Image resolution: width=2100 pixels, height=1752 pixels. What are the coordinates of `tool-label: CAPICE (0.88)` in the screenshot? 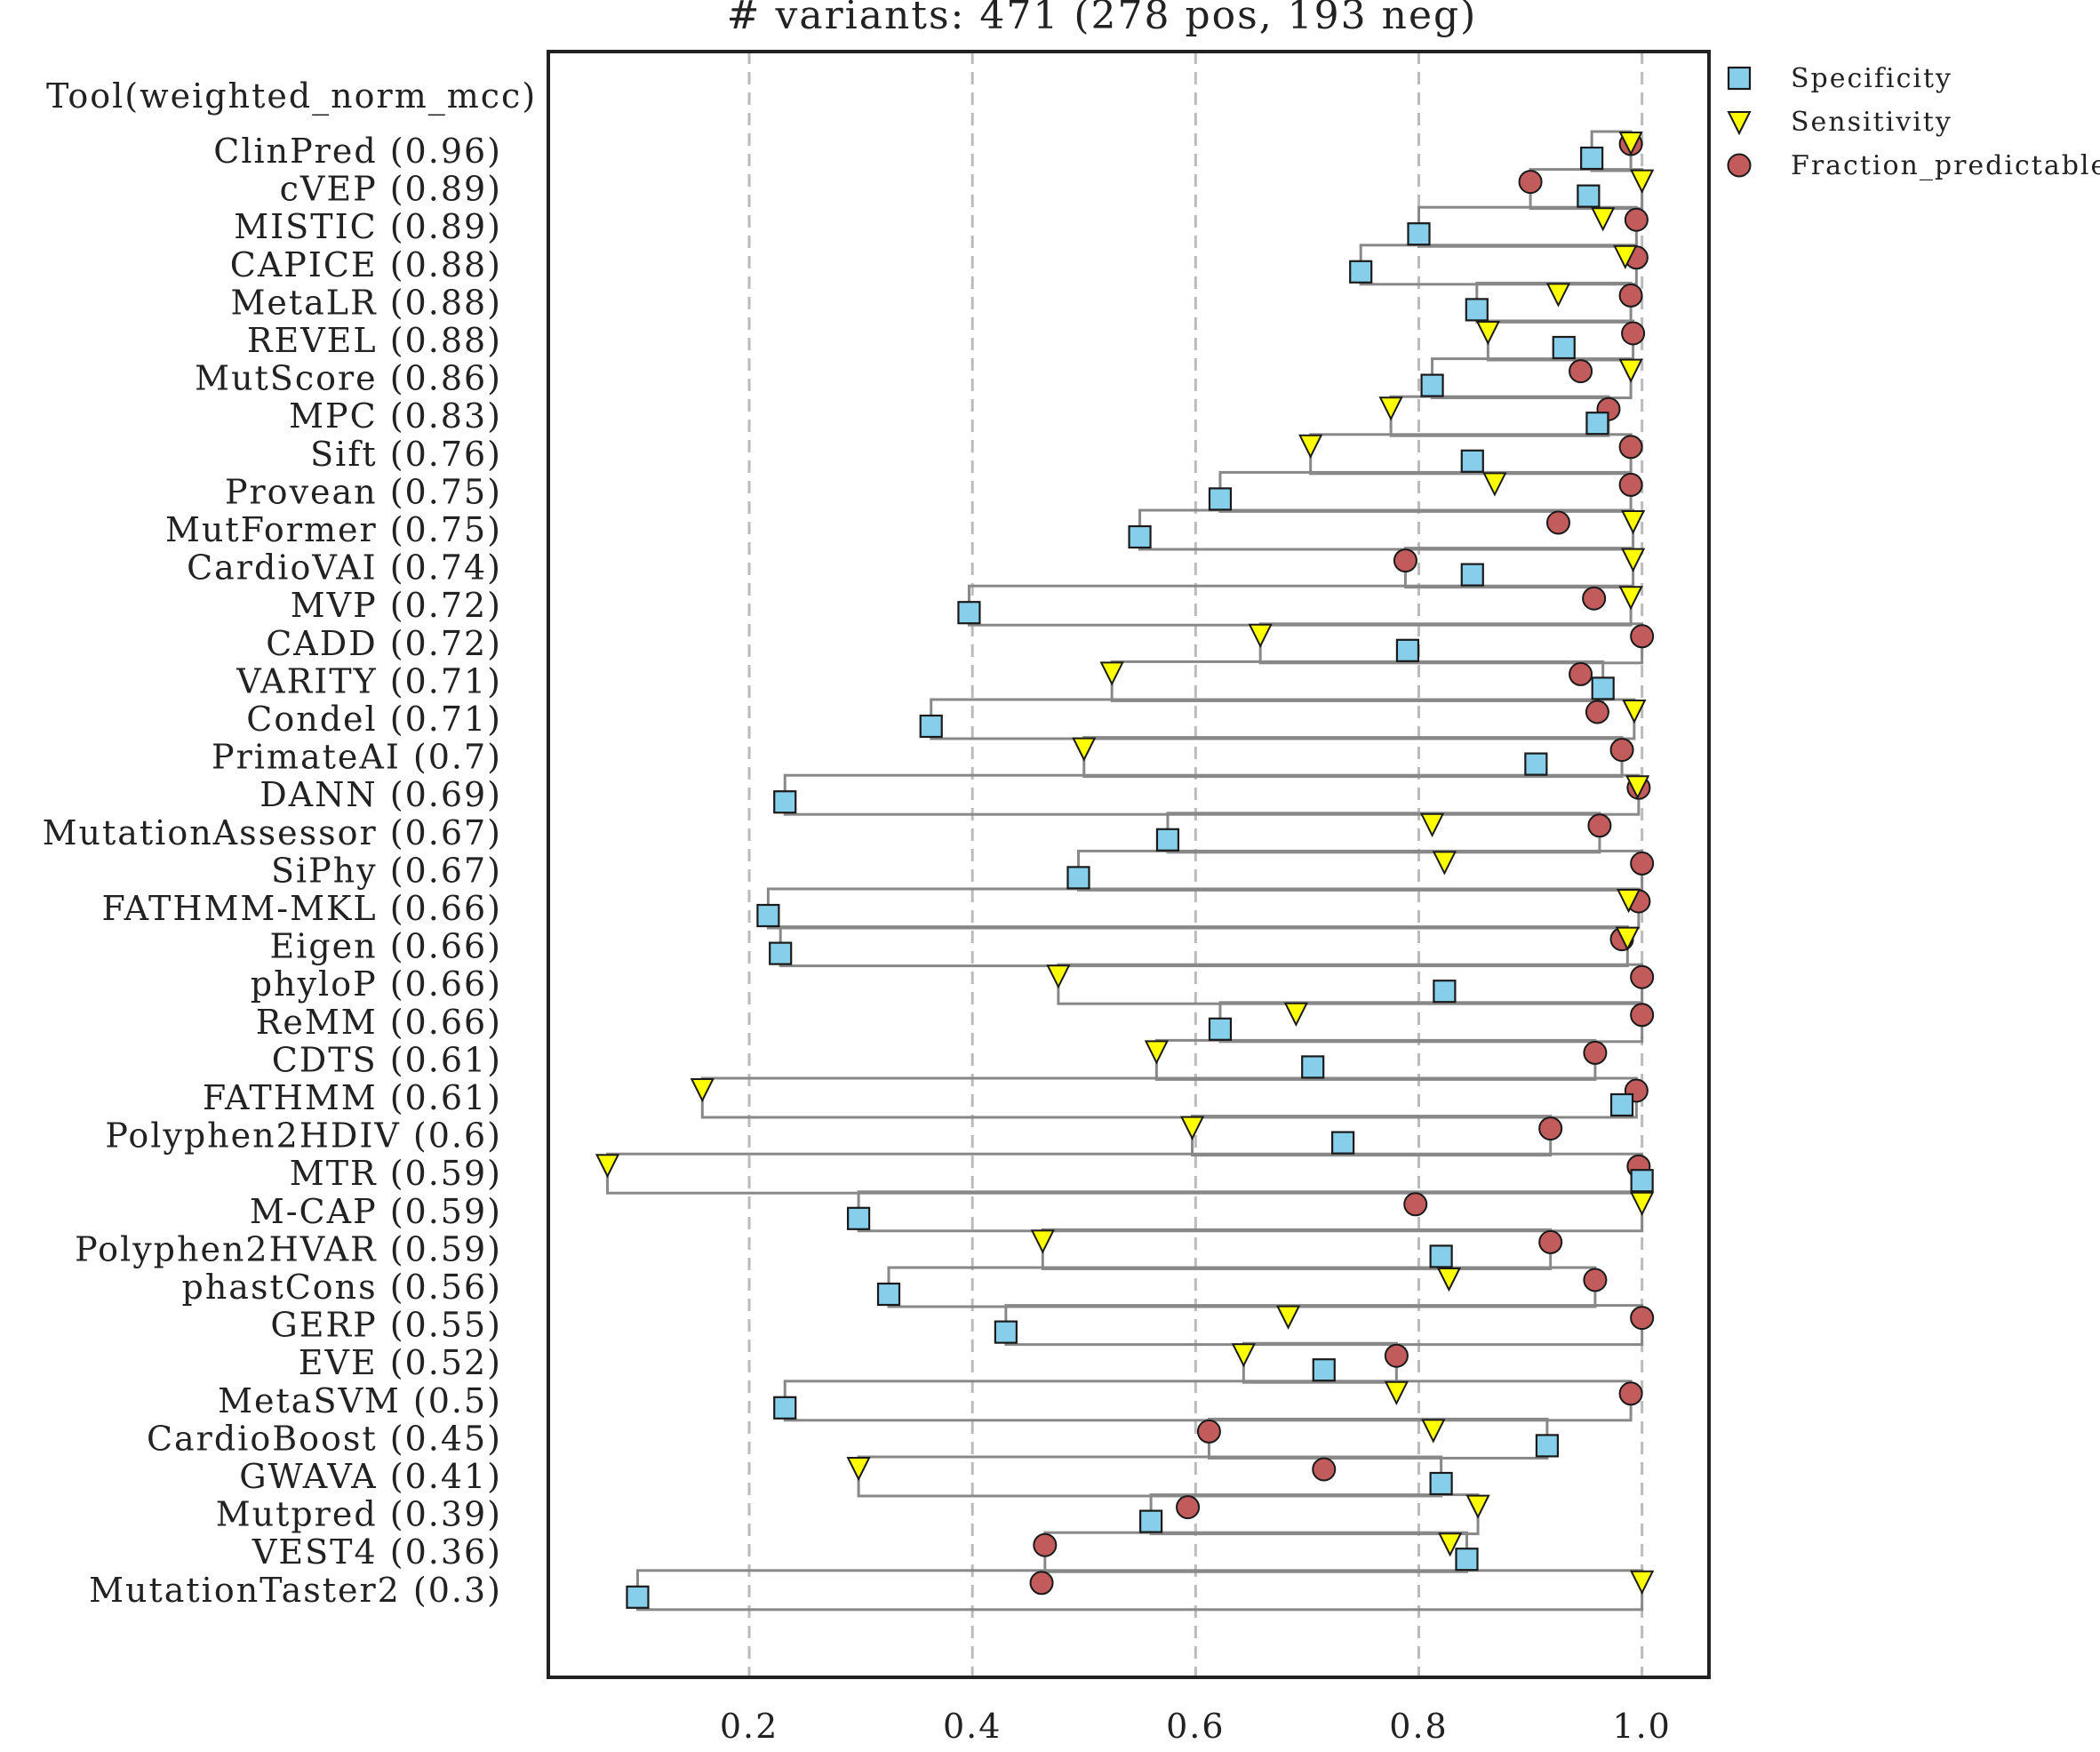 It's located at (366, 264).